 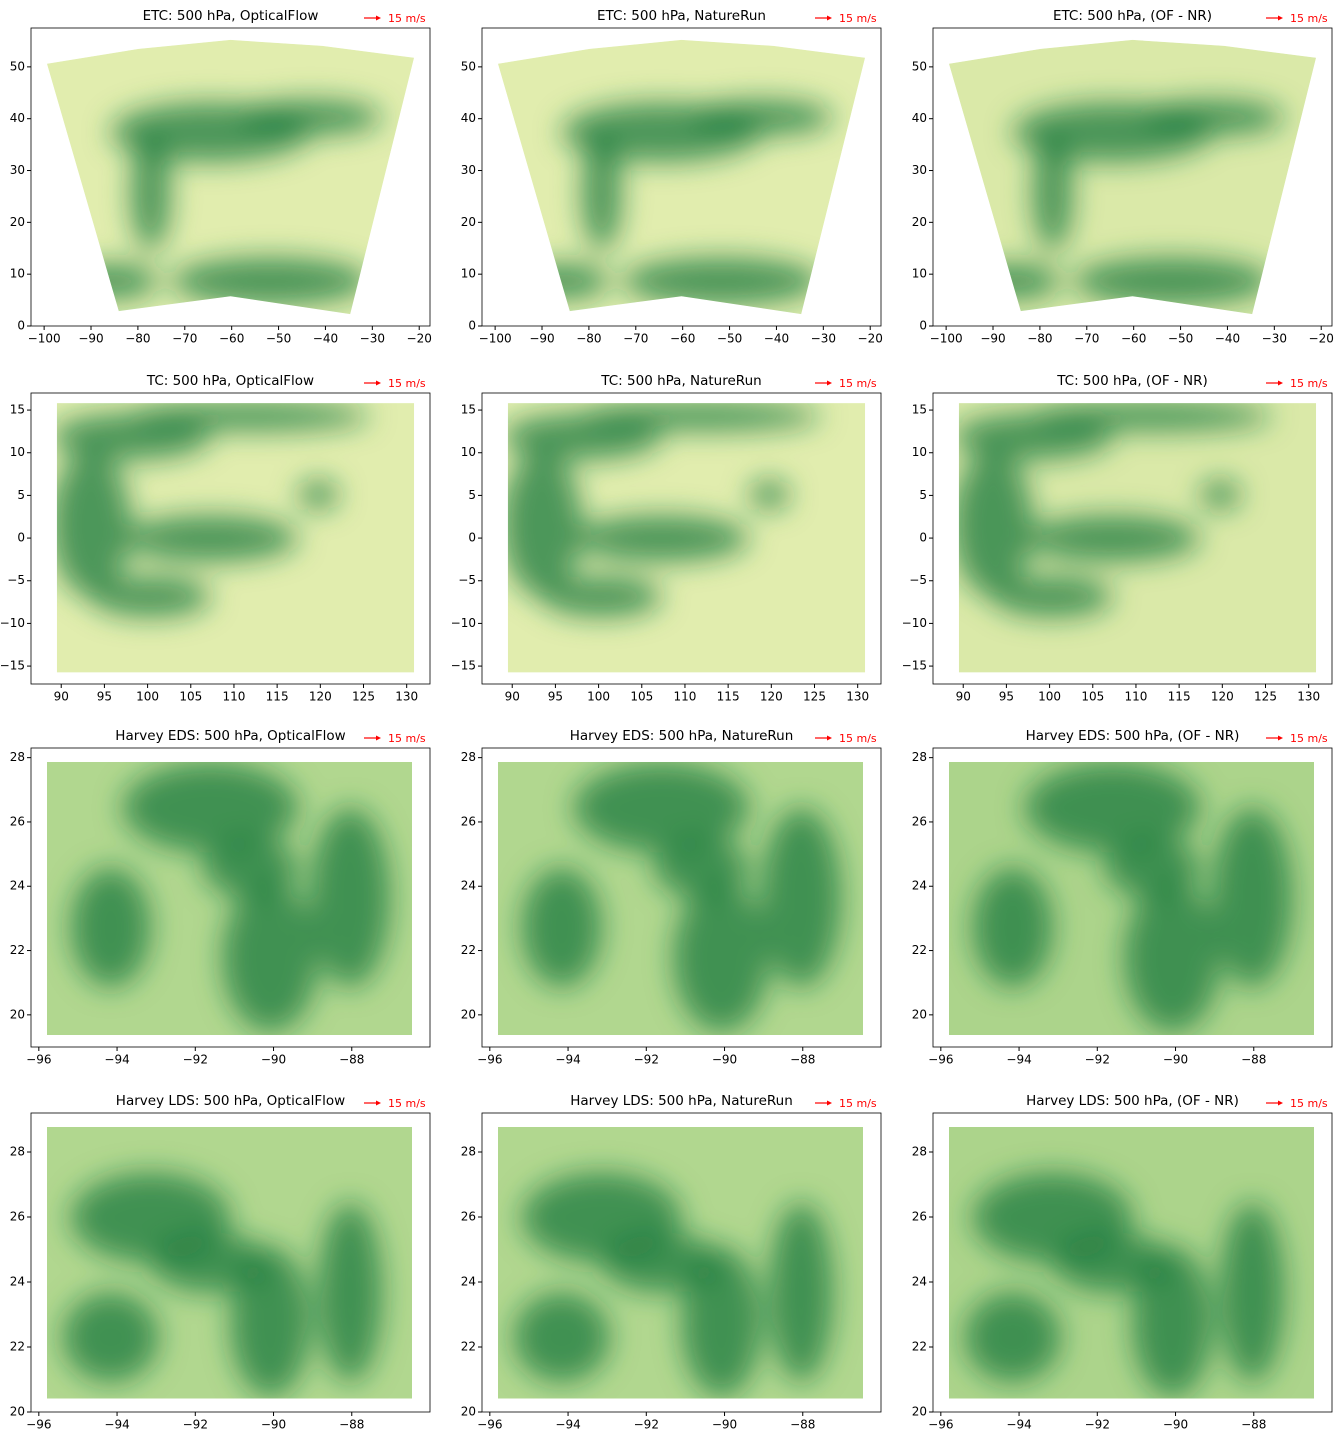 What do you see at coordinates (1227, 339) in the screenshot?
I see `x-tick-label: −40` at bounding box center [1227, 339].